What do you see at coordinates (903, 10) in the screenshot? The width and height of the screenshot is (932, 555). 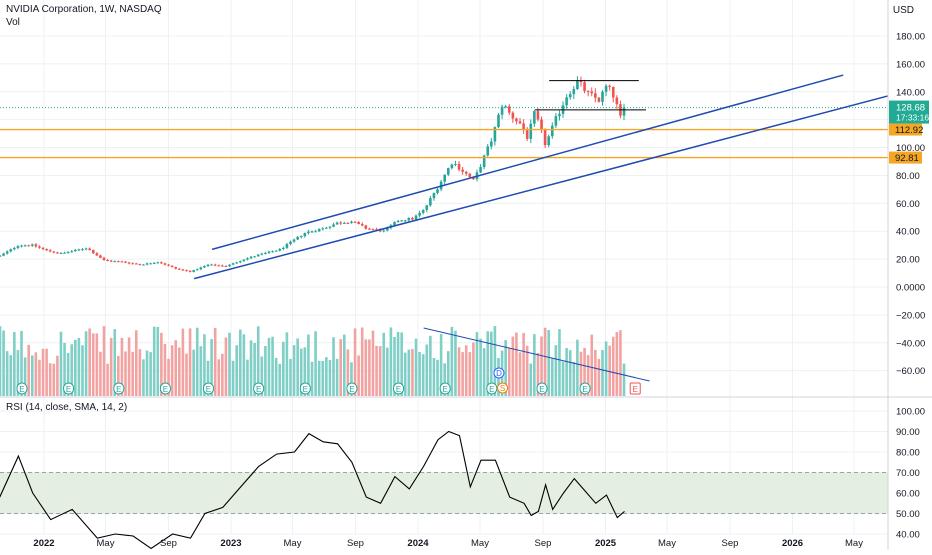 I see `currency-label: USD` at bounding box center [903, 10].